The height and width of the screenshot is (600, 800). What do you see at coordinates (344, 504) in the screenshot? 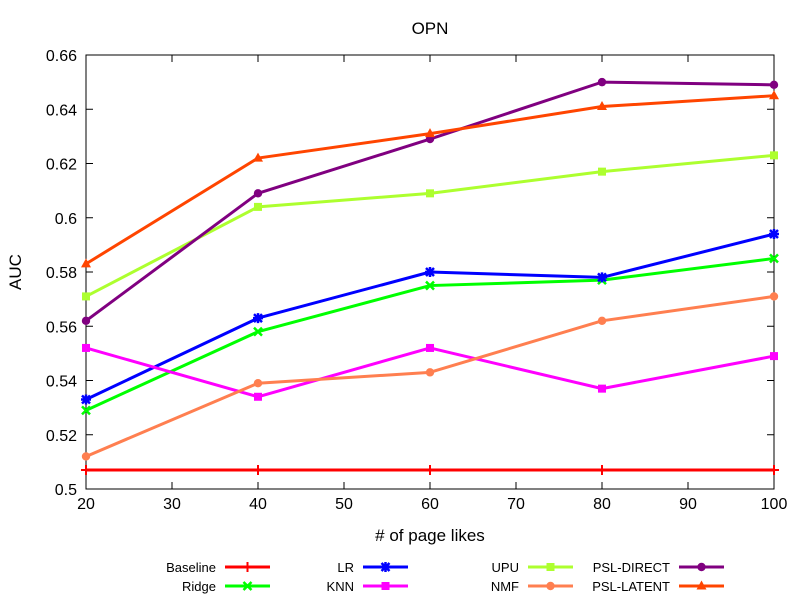
I see `x-tick-label: 50` at bounding box center [344, 504].